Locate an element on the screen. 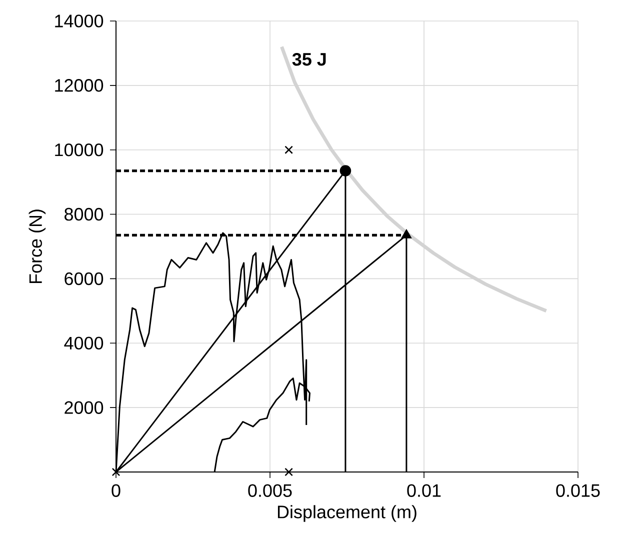  y-tick-label: 2000 is located at coordinates (84, 407).